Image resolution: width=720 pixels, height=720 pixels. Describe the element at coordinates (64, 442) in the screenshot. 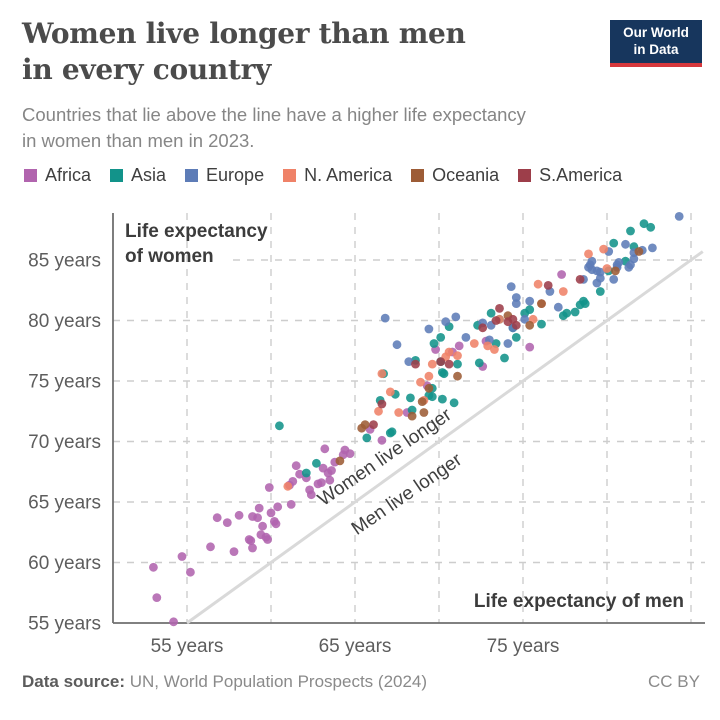

I see `y-tick-70: 70 years` at that location.